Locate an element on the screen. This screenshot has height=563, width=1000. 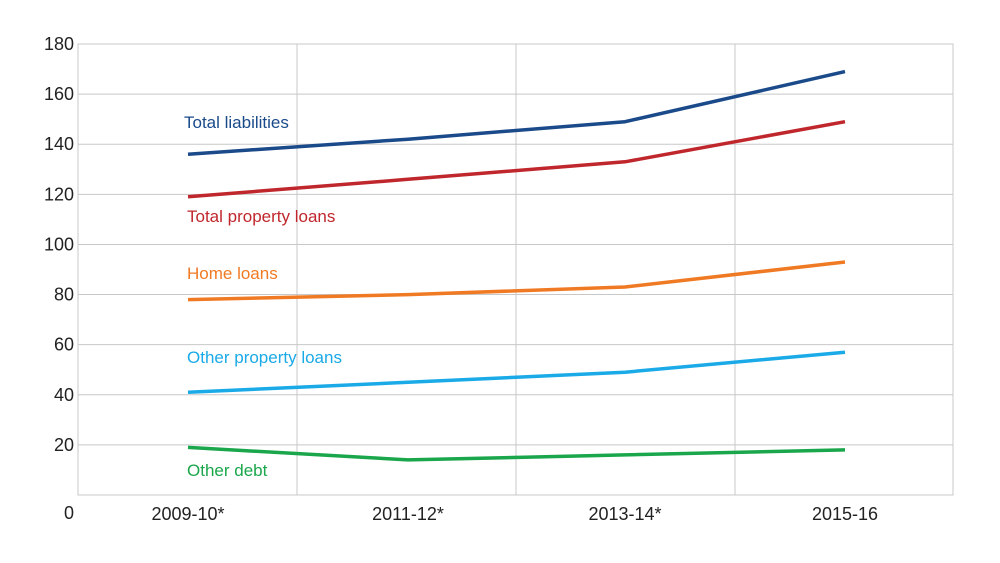
series-label-total-property-loans: Total property loans is located at coordinates (261, 216).